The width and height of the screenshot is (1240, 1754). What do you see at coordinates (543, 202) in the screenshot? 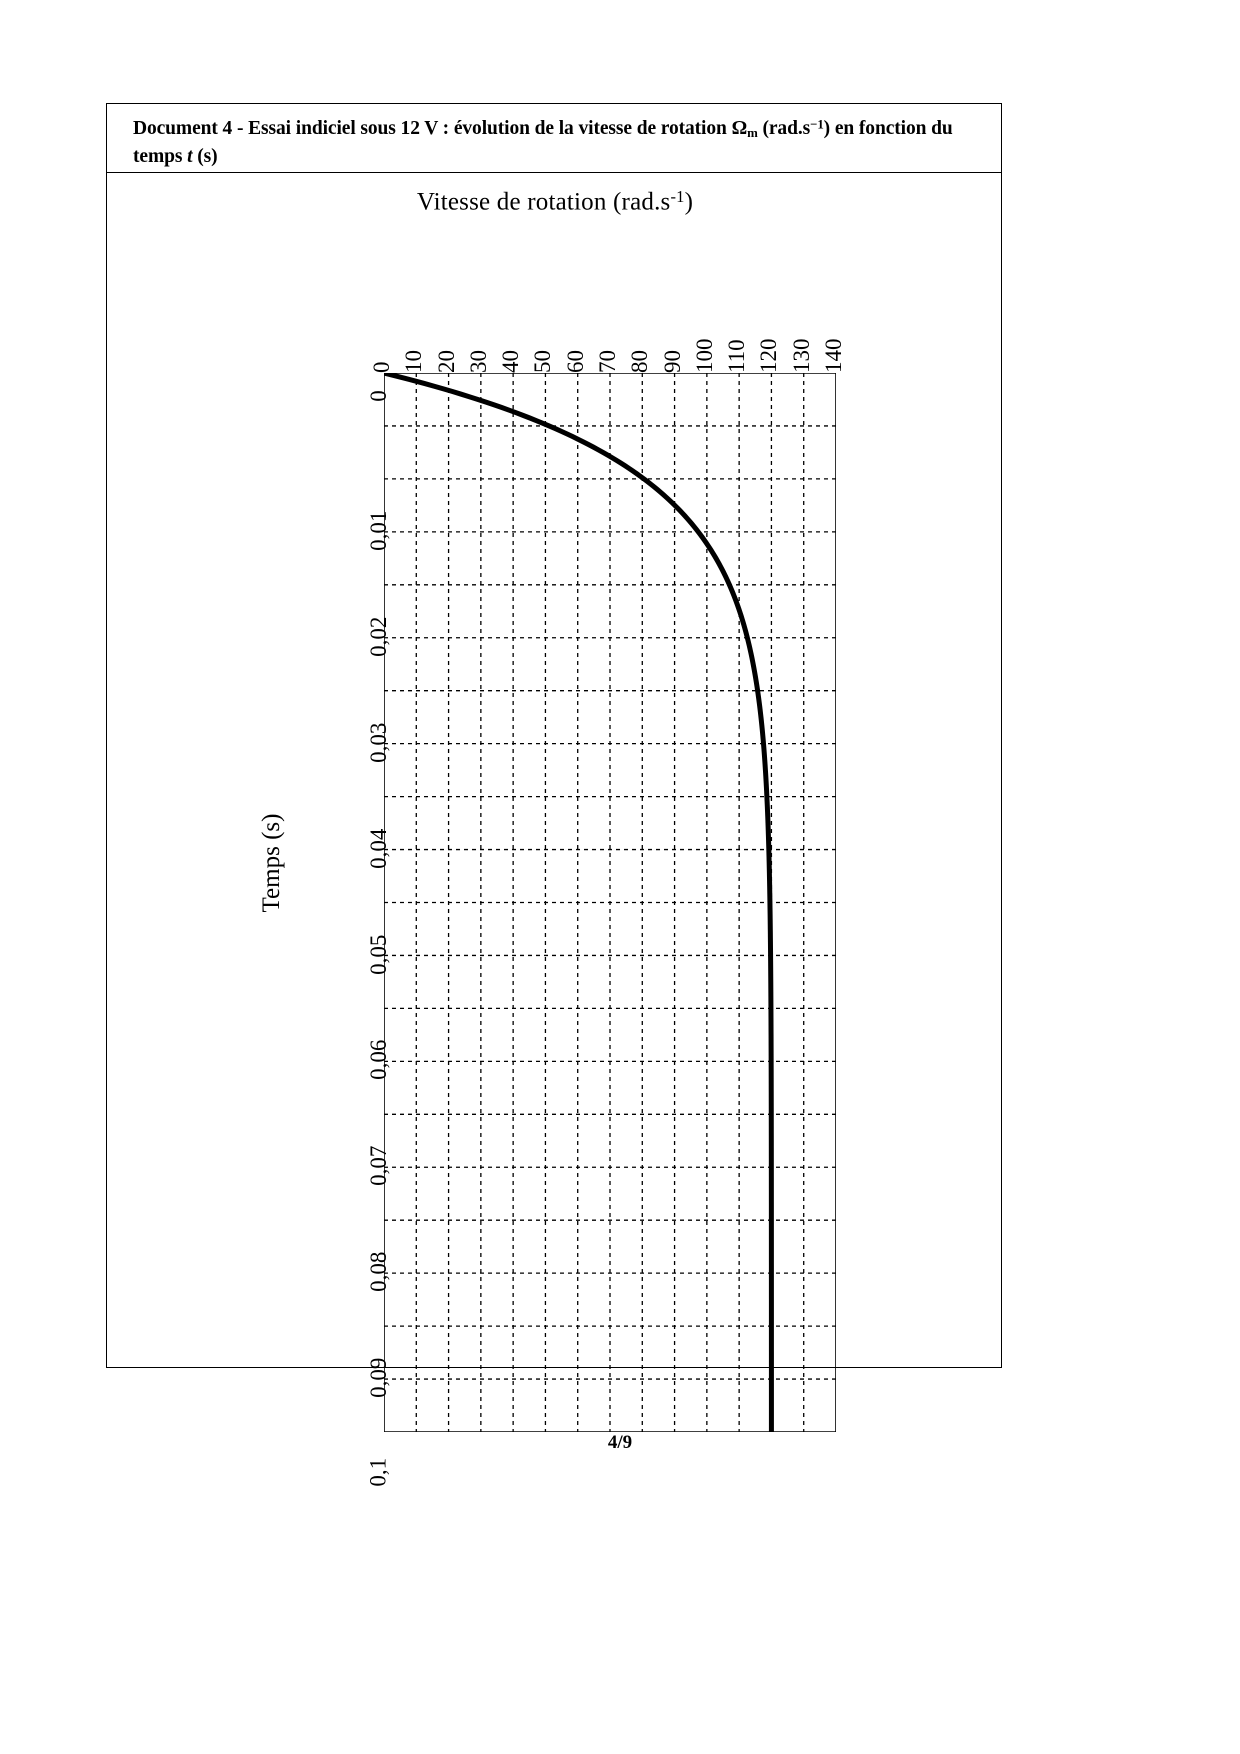
I see `chart-title-main: Vitesse de rotation (rad.s` at bounding box center [543, 202].